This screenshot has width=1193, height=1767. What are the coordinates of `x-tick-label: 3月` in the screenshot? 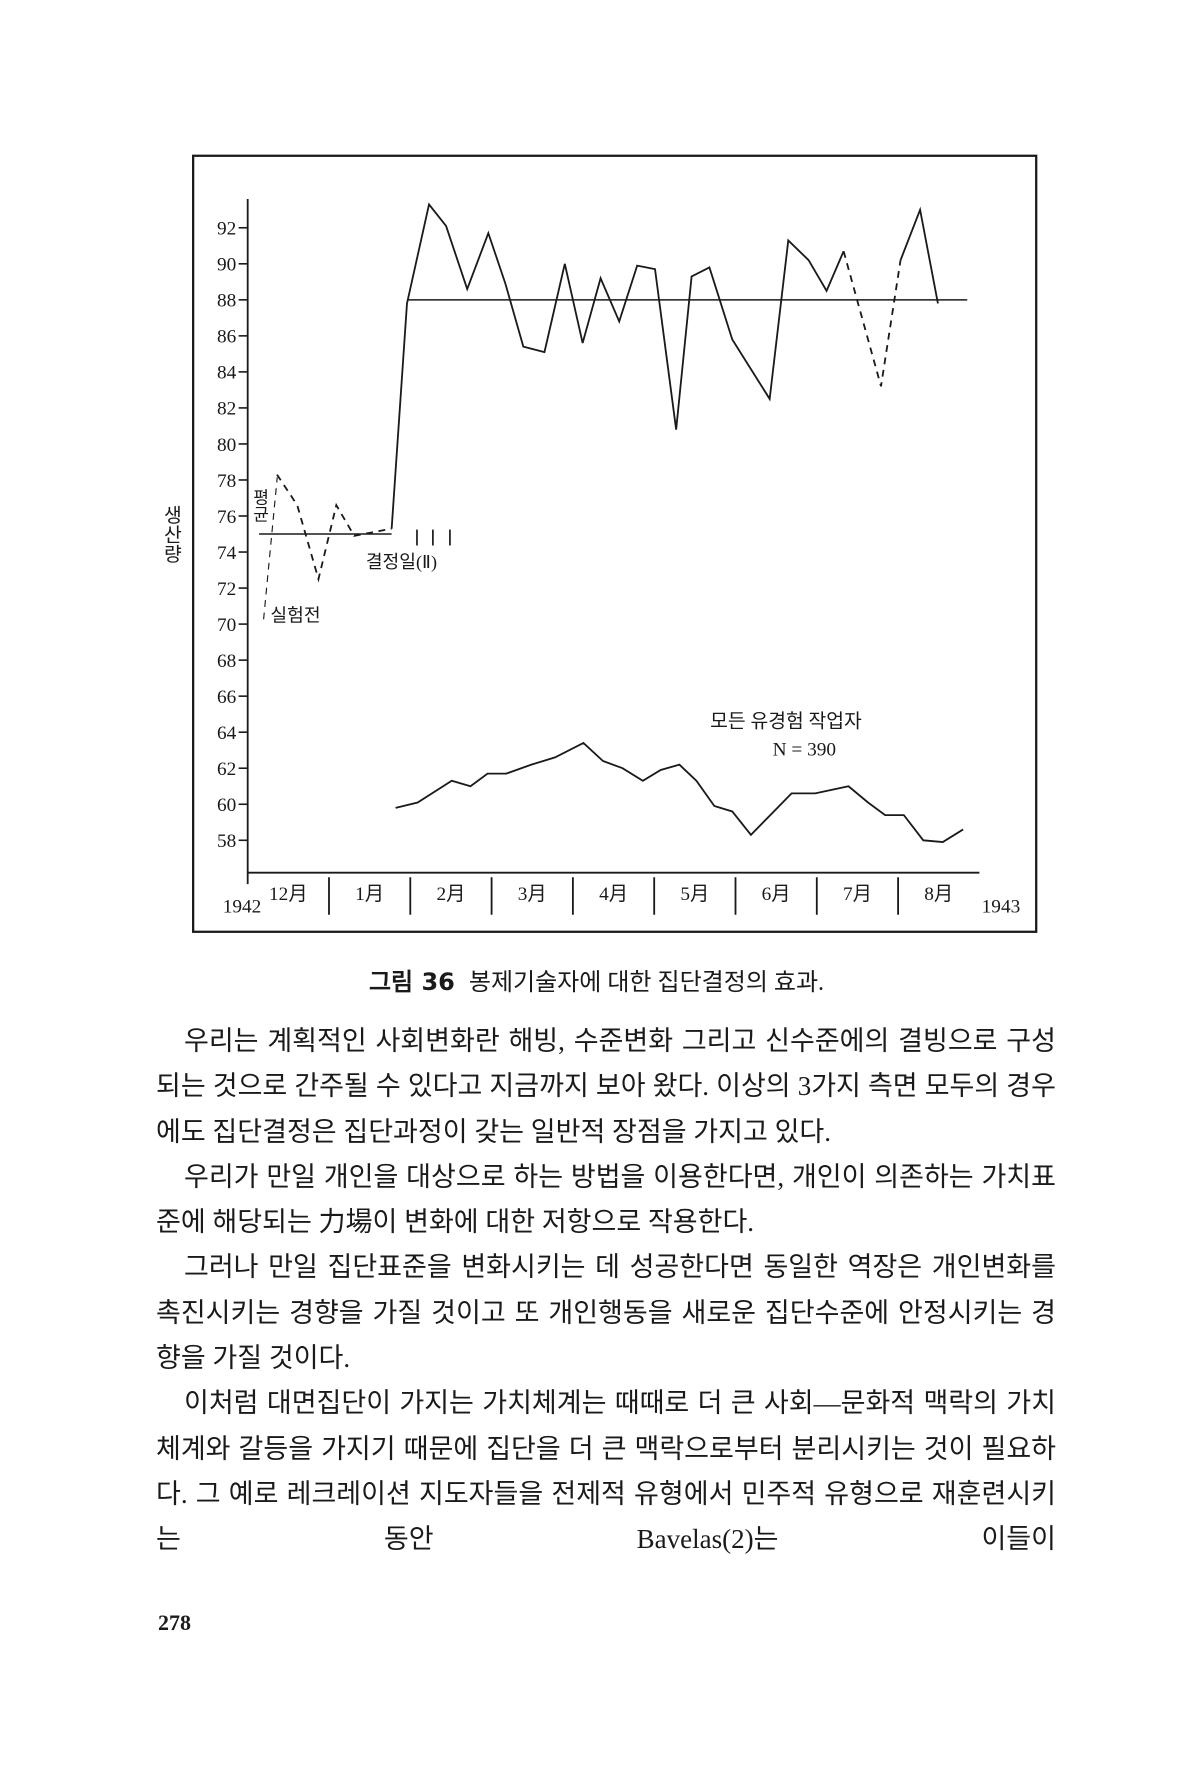 It's located at (532, 894).